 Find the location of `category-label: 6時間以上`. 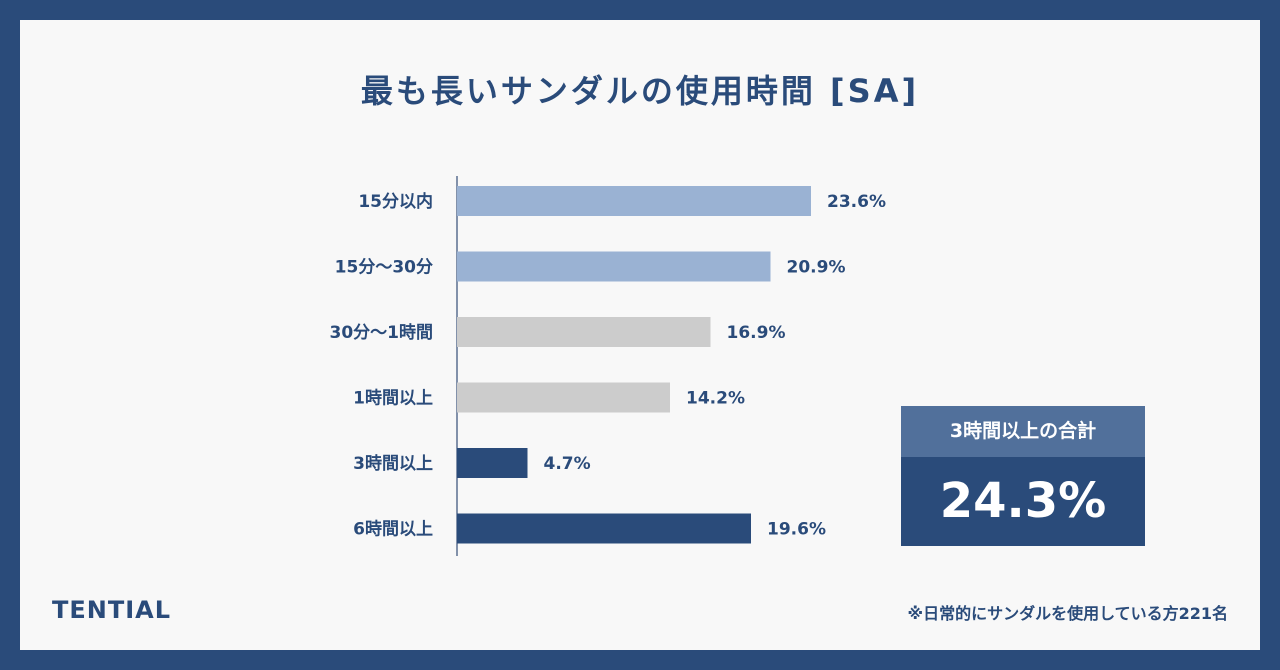

category-label: 6時間以上 is located at coordinates (393, 529).